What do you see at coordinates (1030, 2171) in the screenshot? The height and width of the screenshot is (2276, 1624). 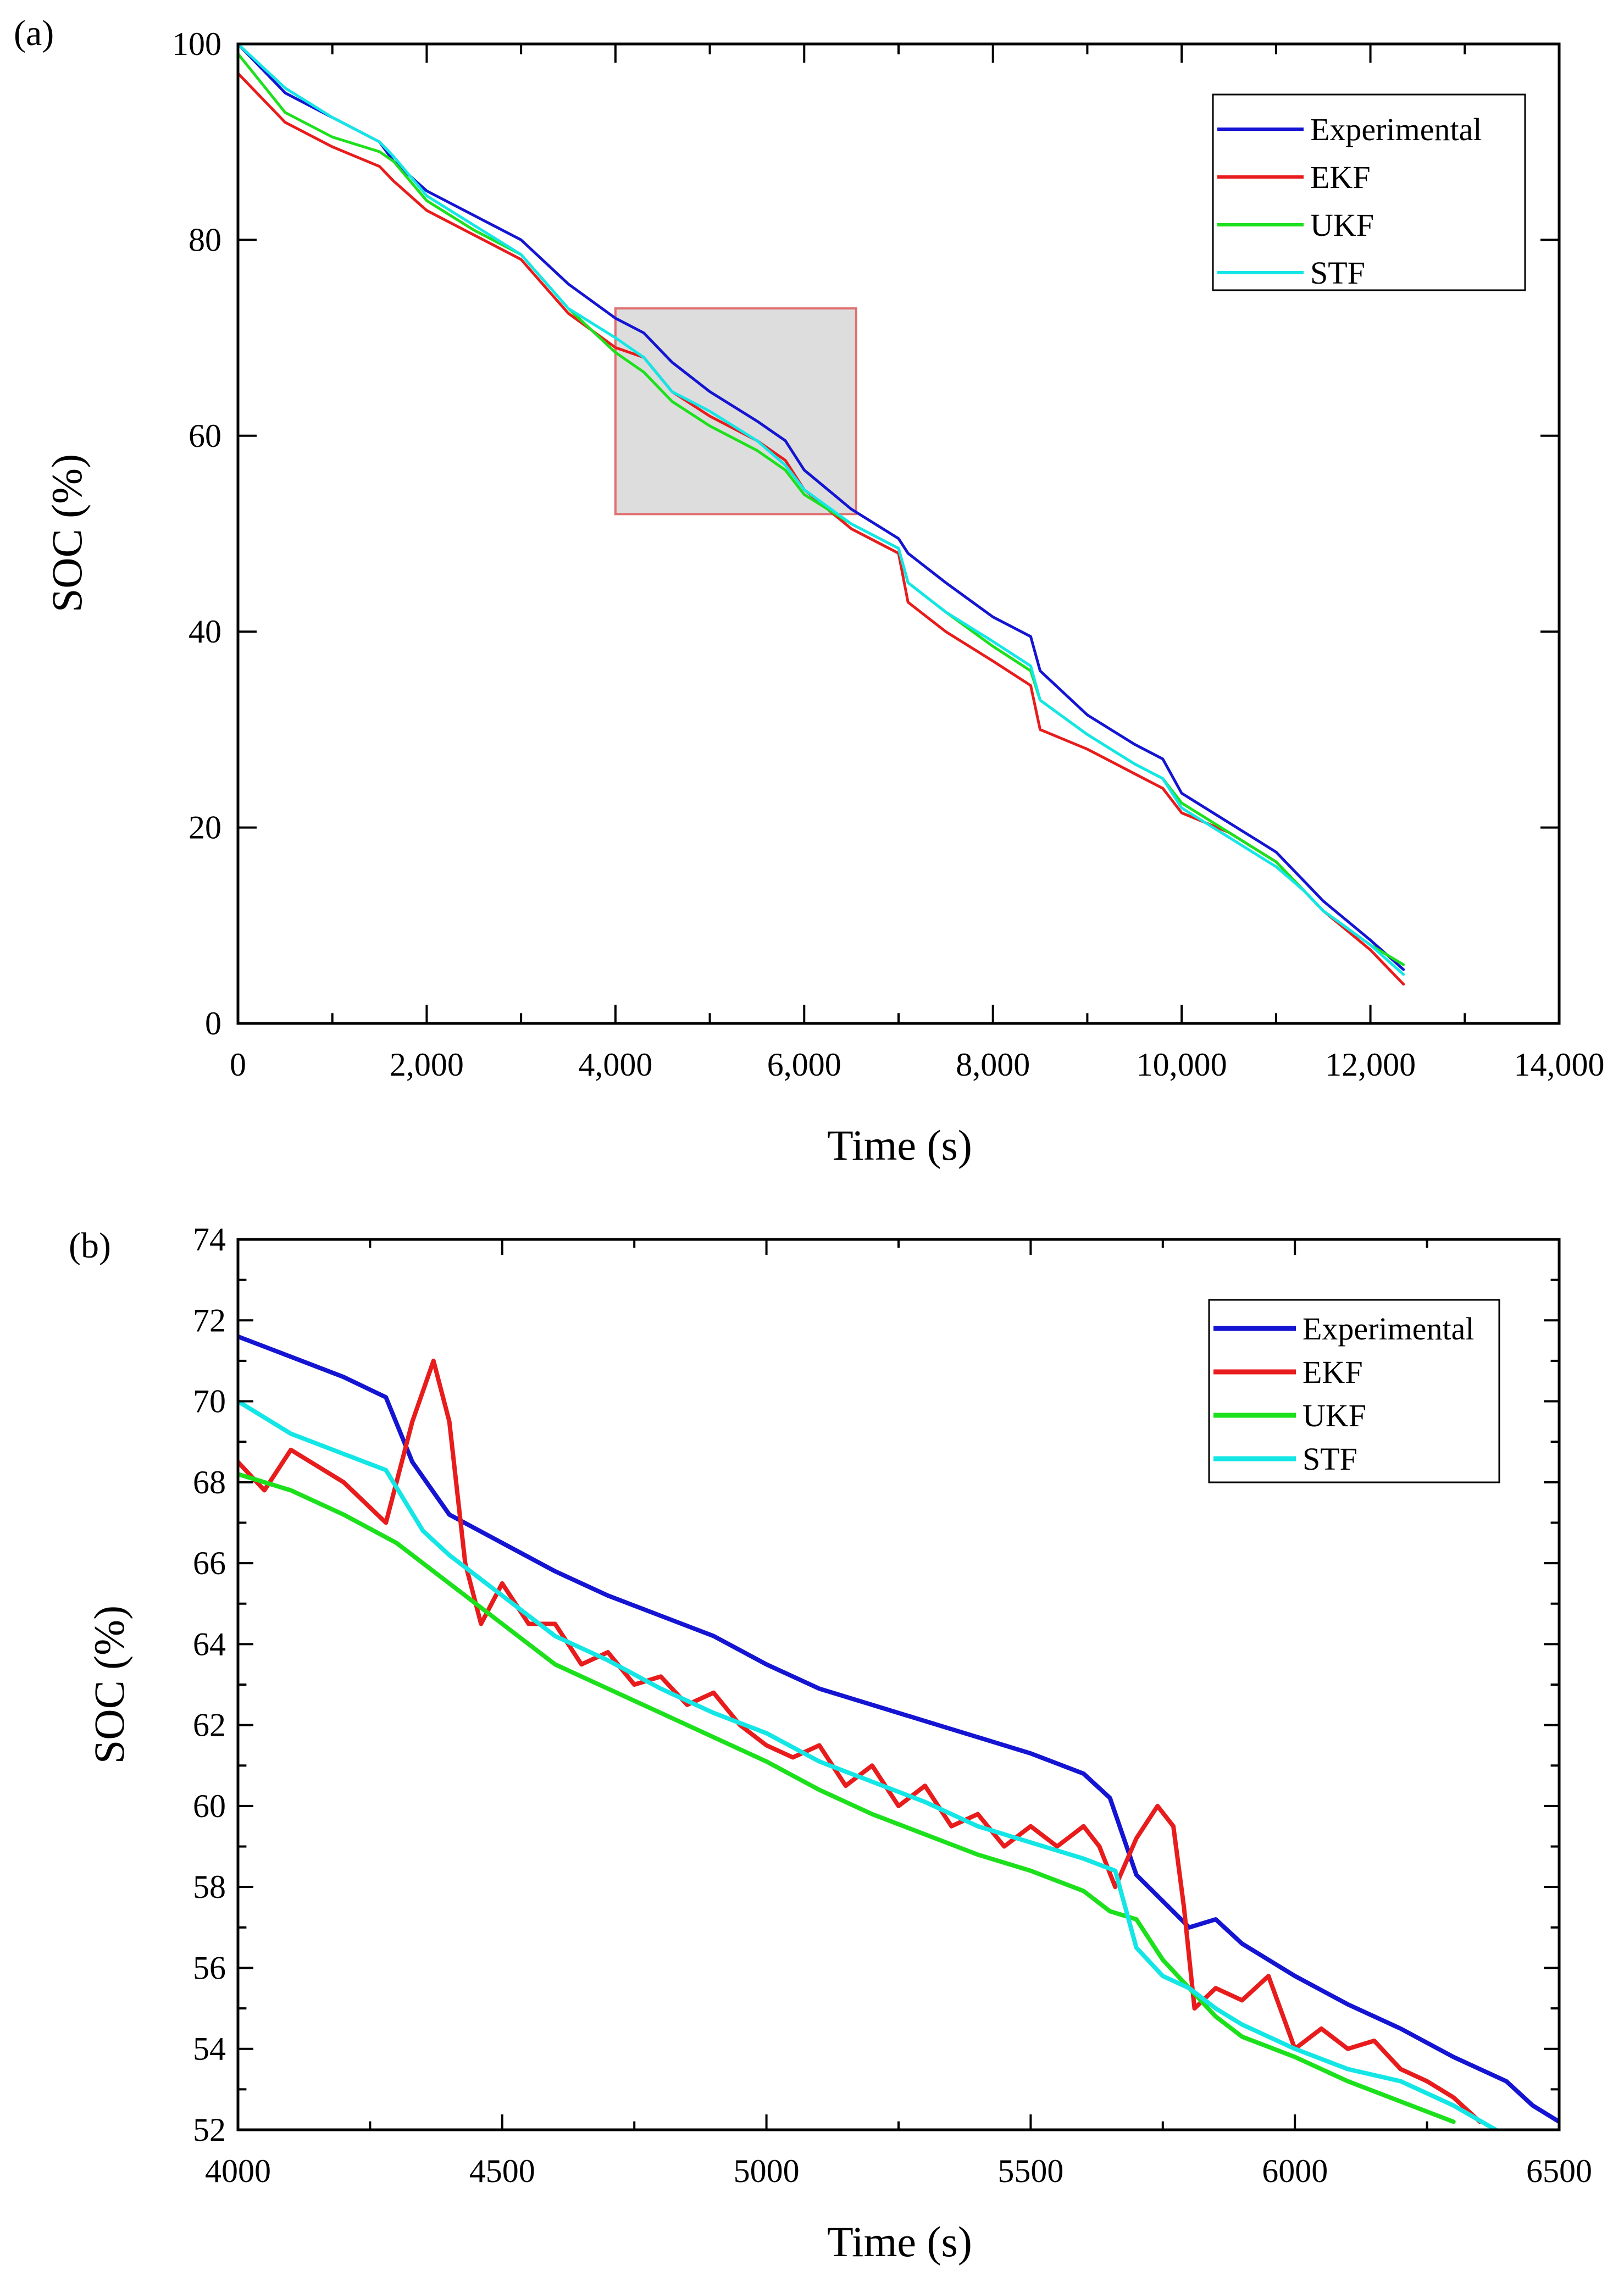 I see `x-tick-label: 5500` at bounding box center [1030, 2171].